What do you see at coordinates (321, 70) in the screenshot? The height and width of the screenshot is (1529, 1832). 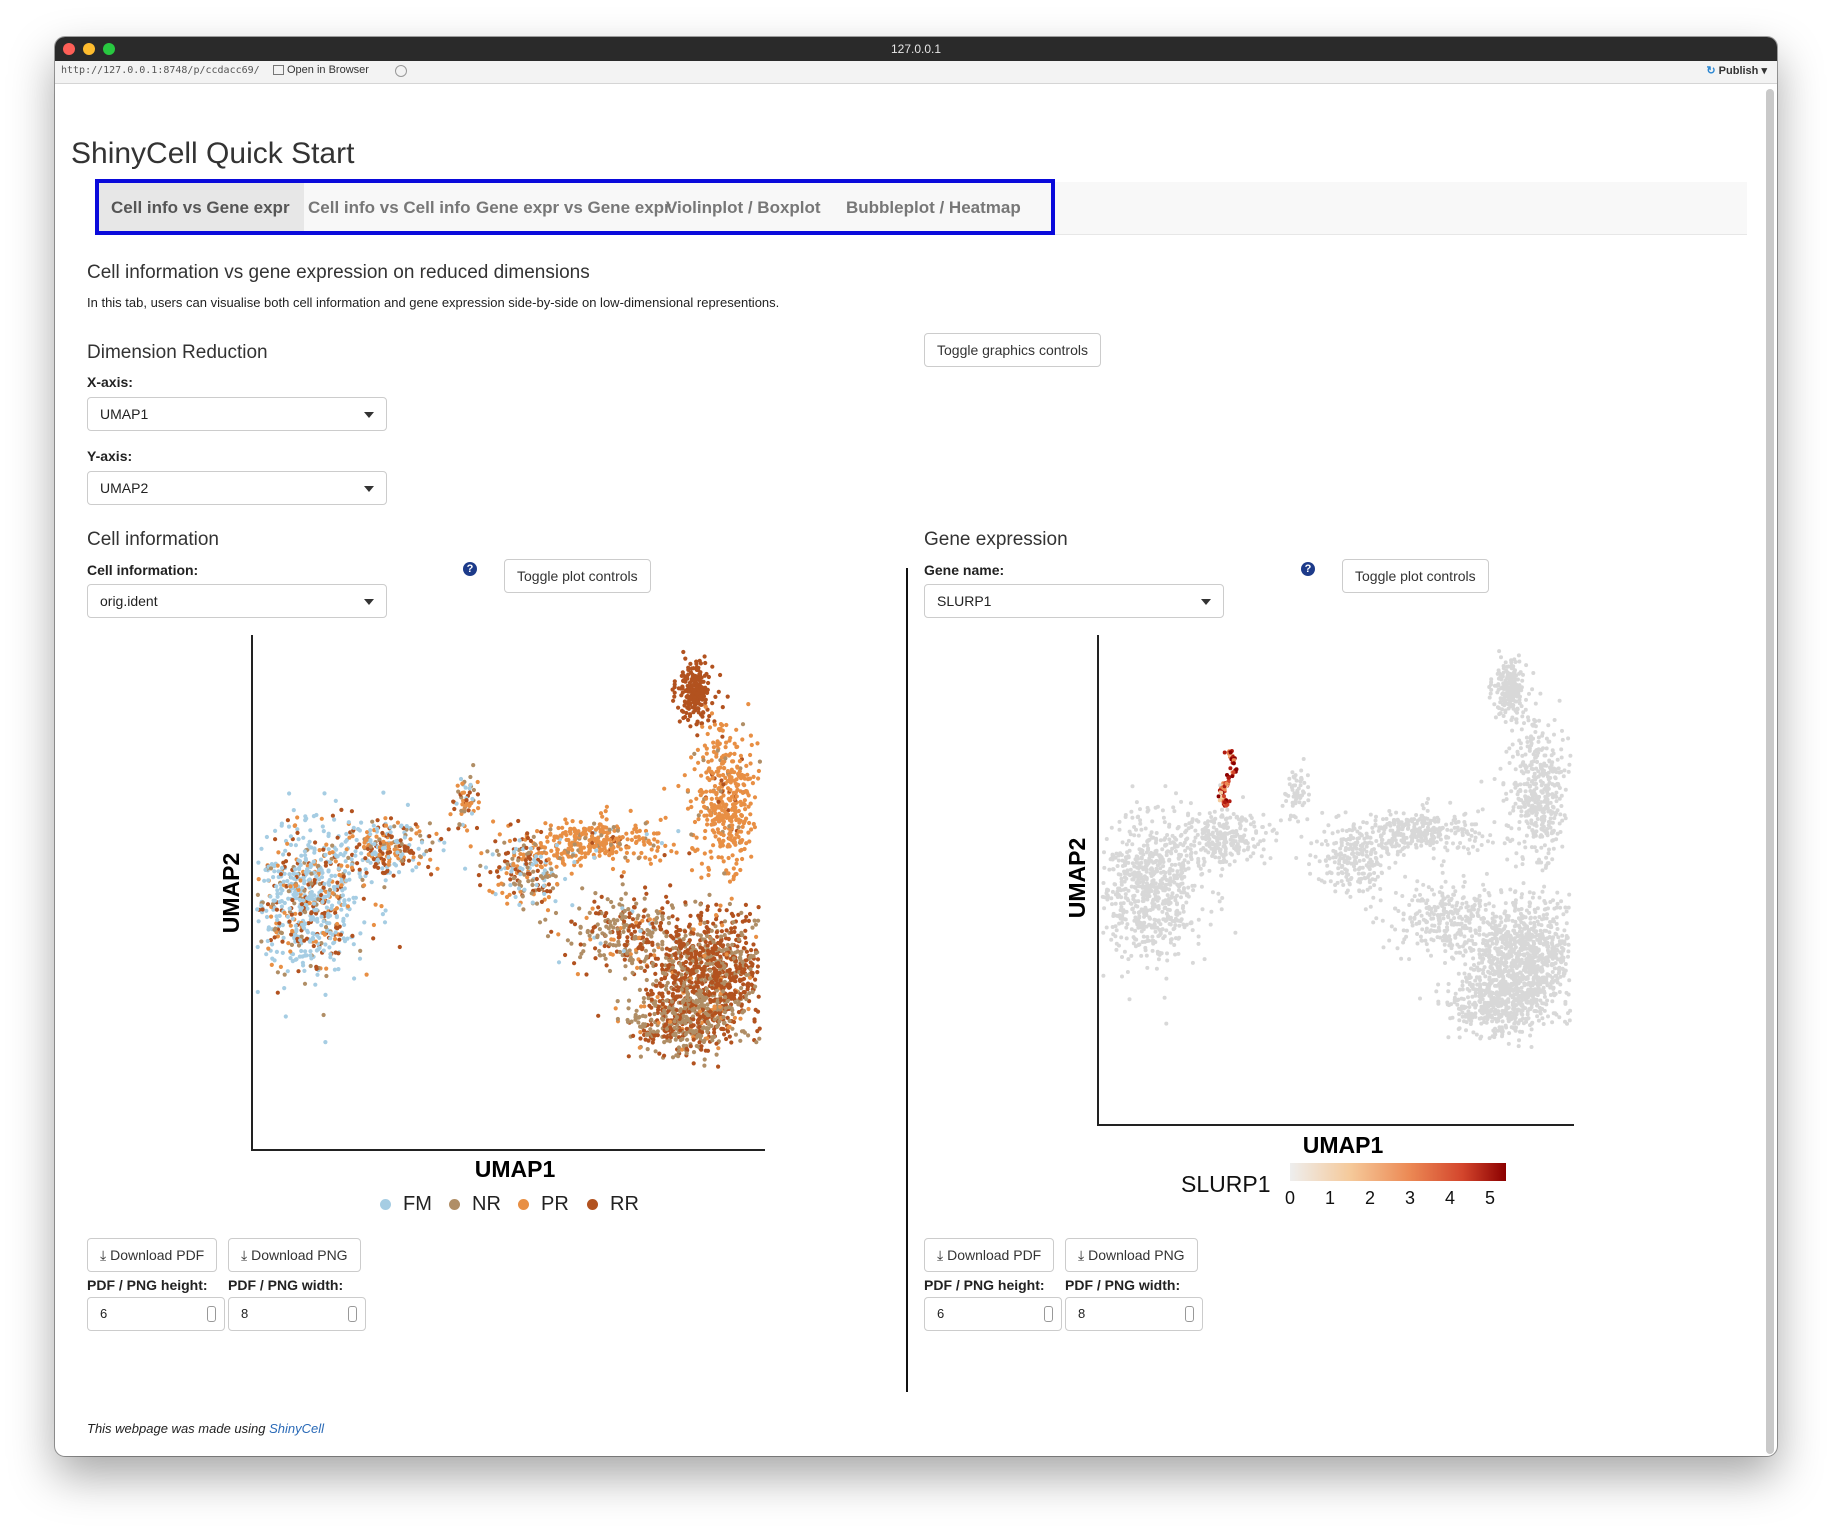 I see `open-in-browser-button: Open in Browser` at bounding box center [321, 70].